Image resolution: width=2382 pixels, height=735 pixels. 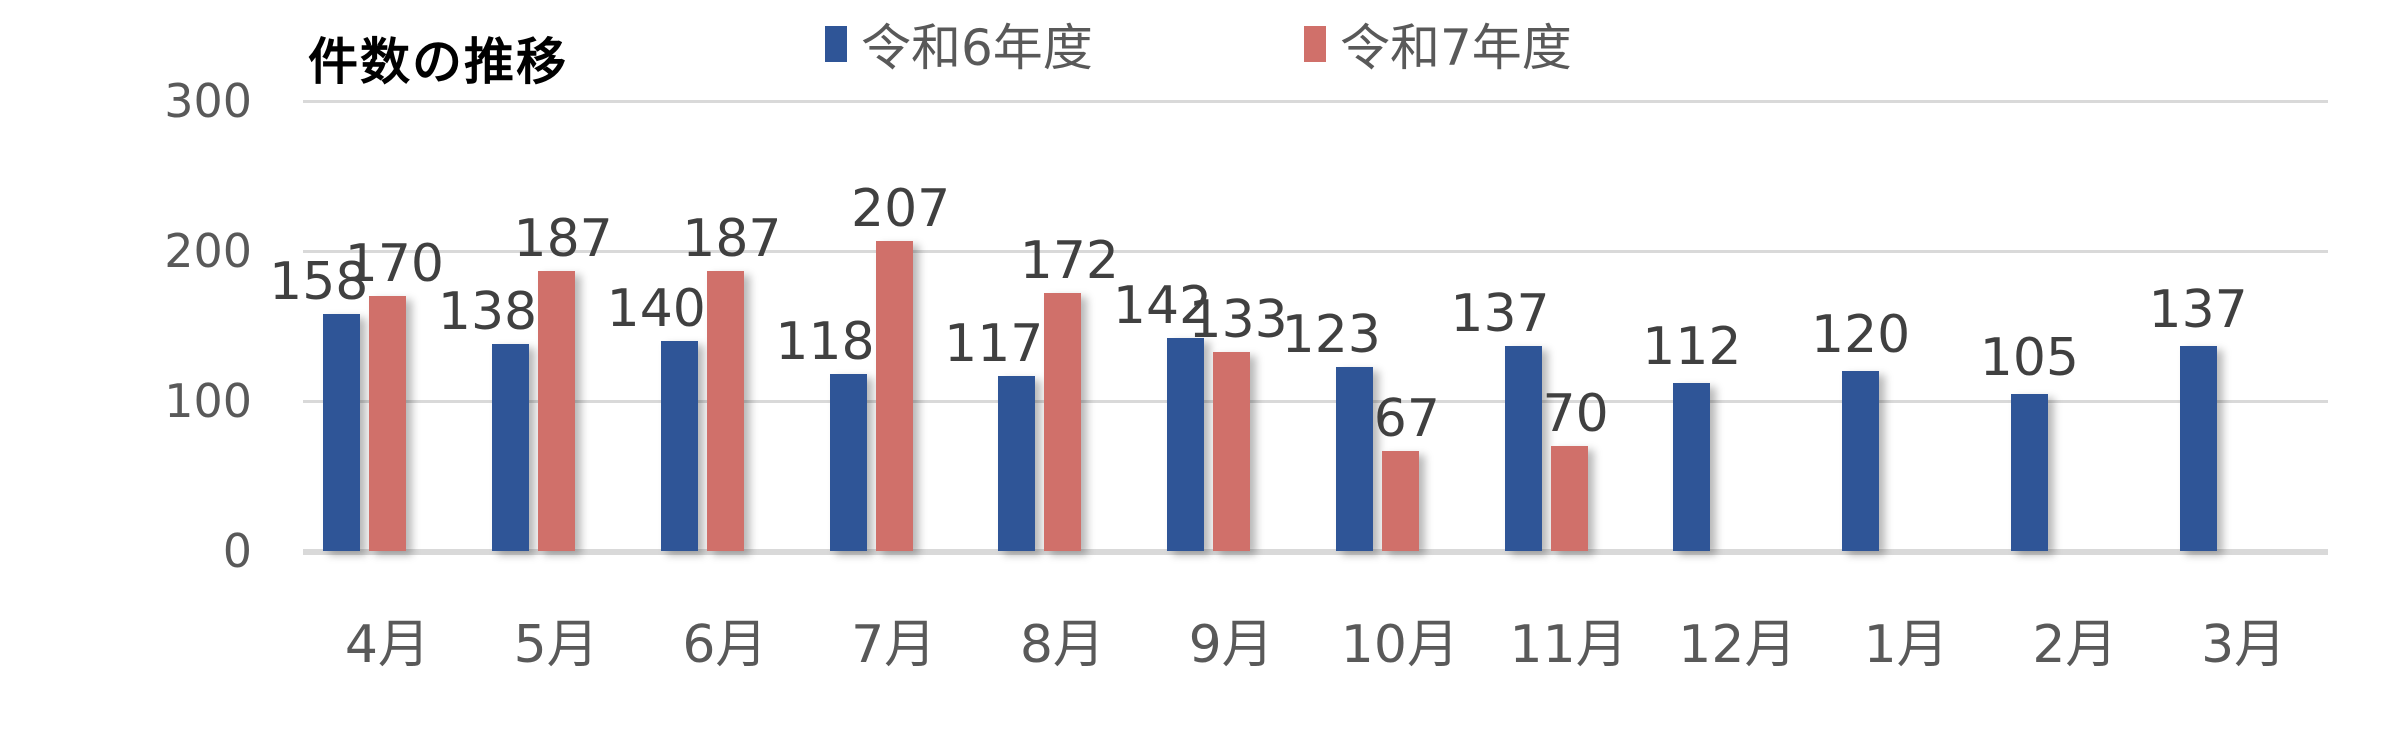 I want to click on x-tick-label: 8月, so click(x=1062, y=645).